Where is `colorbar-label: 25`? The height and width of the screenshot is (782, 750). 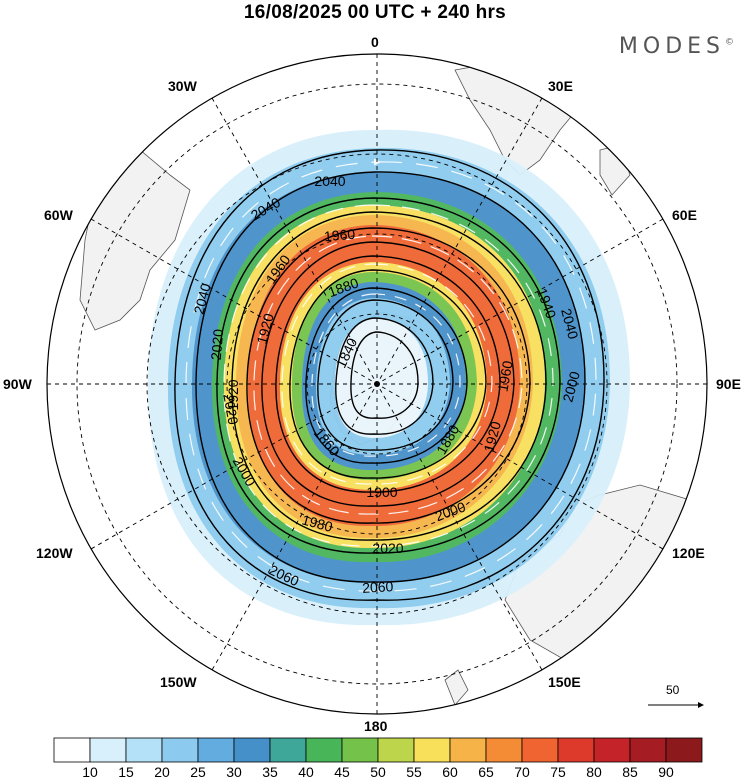
colorbar-label: 25 is located at coordinates (198, 772).